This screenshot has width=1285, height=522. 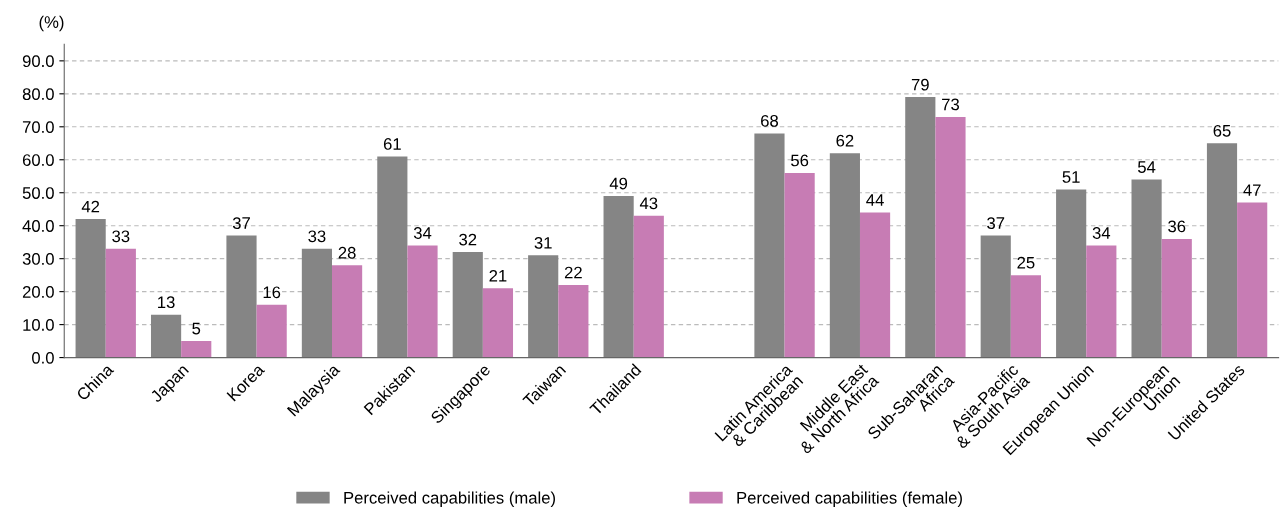 What do you see at coordinates (920, 84) in the screenshot?
I see `data-label: 79` at bounding box center [920, 84].